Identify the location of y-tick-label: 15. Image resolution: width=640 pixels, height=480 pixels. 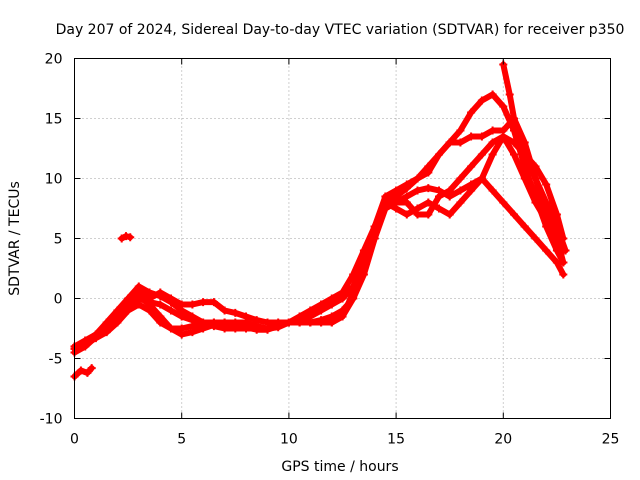
(54, 120).